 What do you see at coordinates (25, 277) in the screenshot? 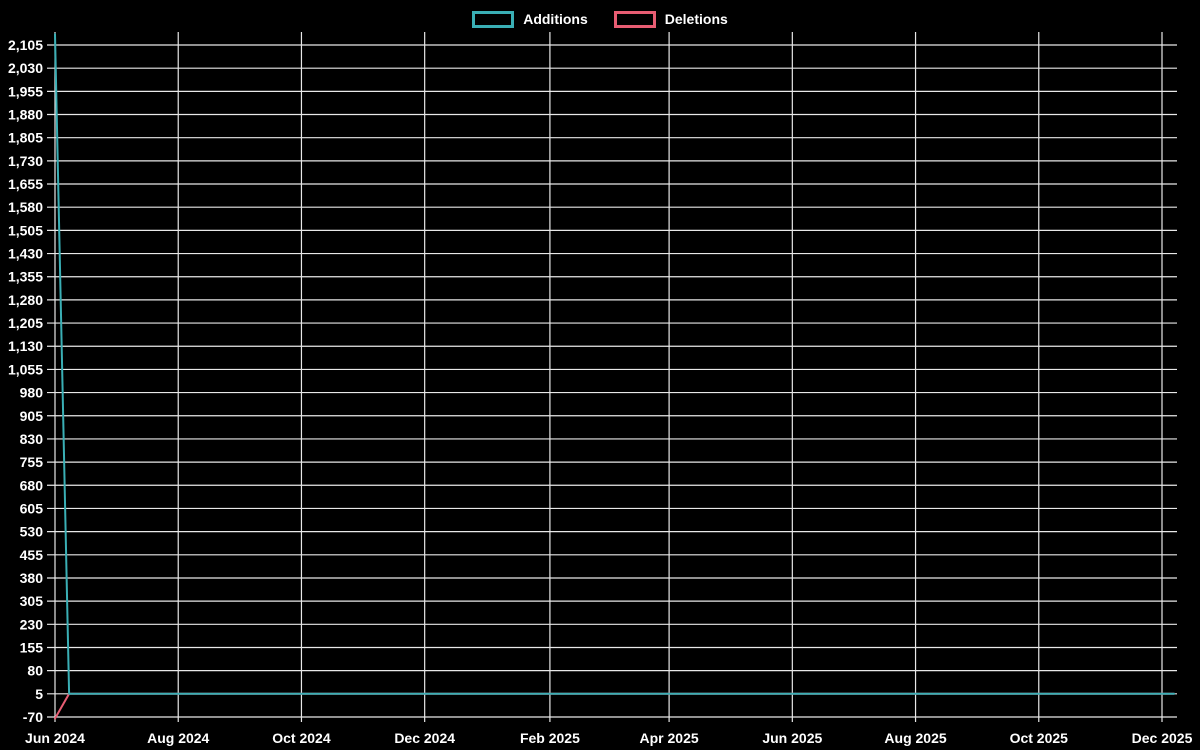
I see `y-tick-label: 1,355` at bounding box center [25, 277].